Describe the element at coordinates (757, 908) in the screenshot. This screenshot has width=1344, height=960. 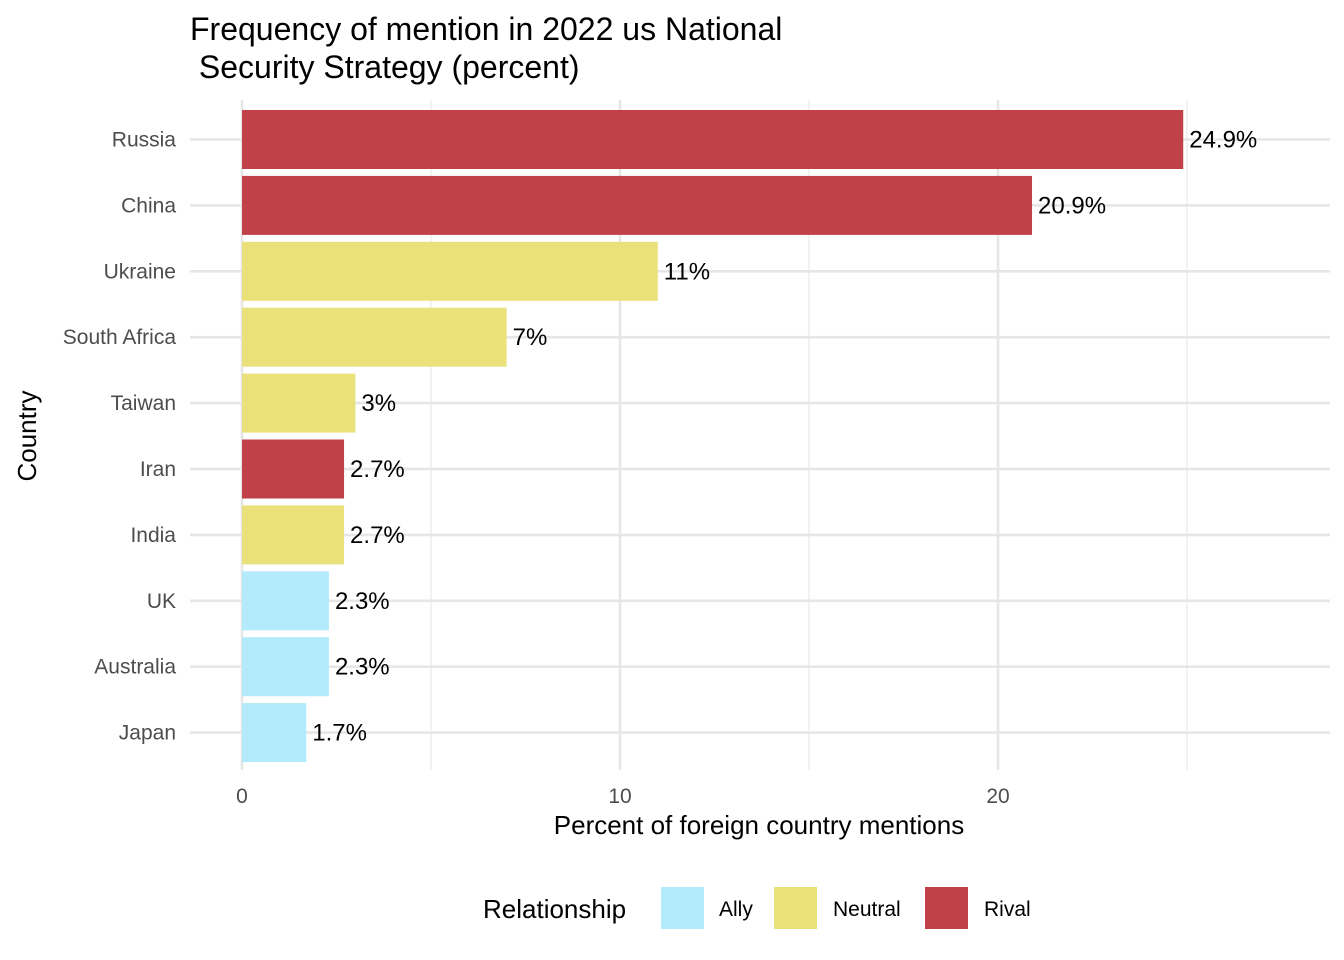
I see `legend: Relationship Ally Neutral Rival` at that location.